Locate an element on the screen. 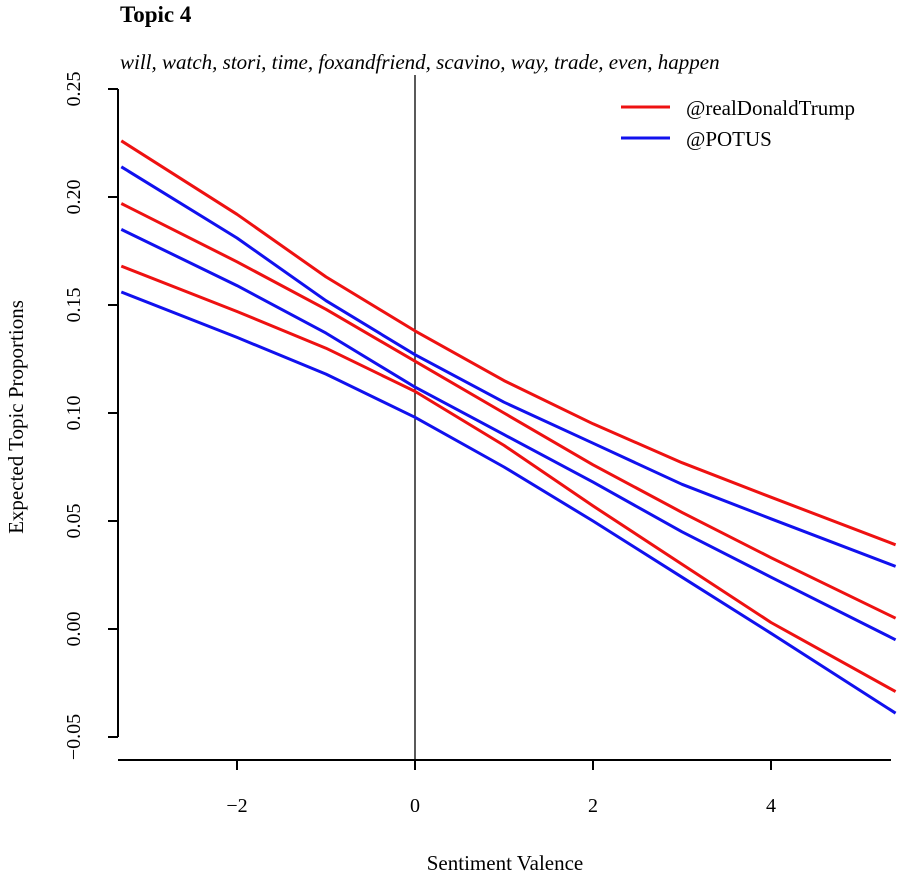 The width and height of the screenshot is (900, 875). y-tick-label: 0.25 is located at coordinates (74, 89).